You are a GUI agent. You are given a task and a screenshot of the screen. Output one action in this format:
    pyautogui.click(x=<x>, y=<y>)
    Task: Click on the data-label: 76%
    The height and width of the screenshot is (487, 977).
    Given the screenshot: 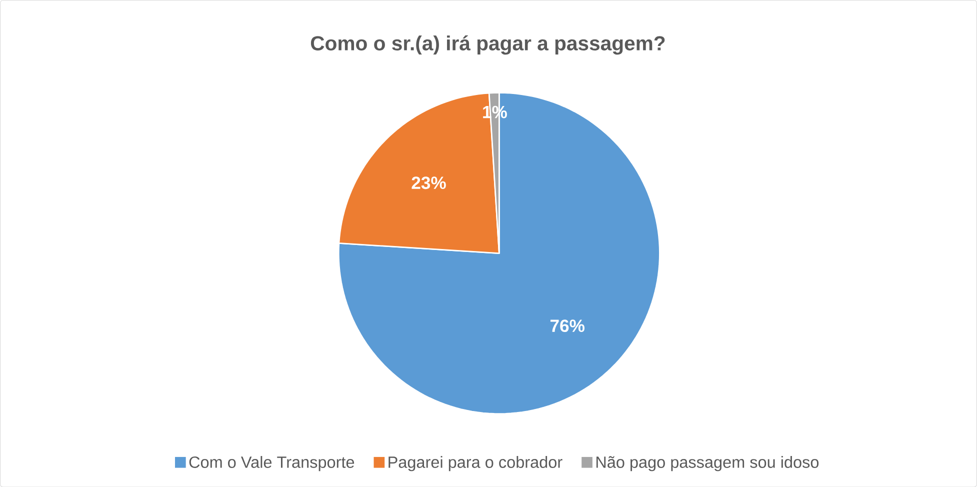 What is the action you would take?
    pyautogui.click(x=567, y=325)
    